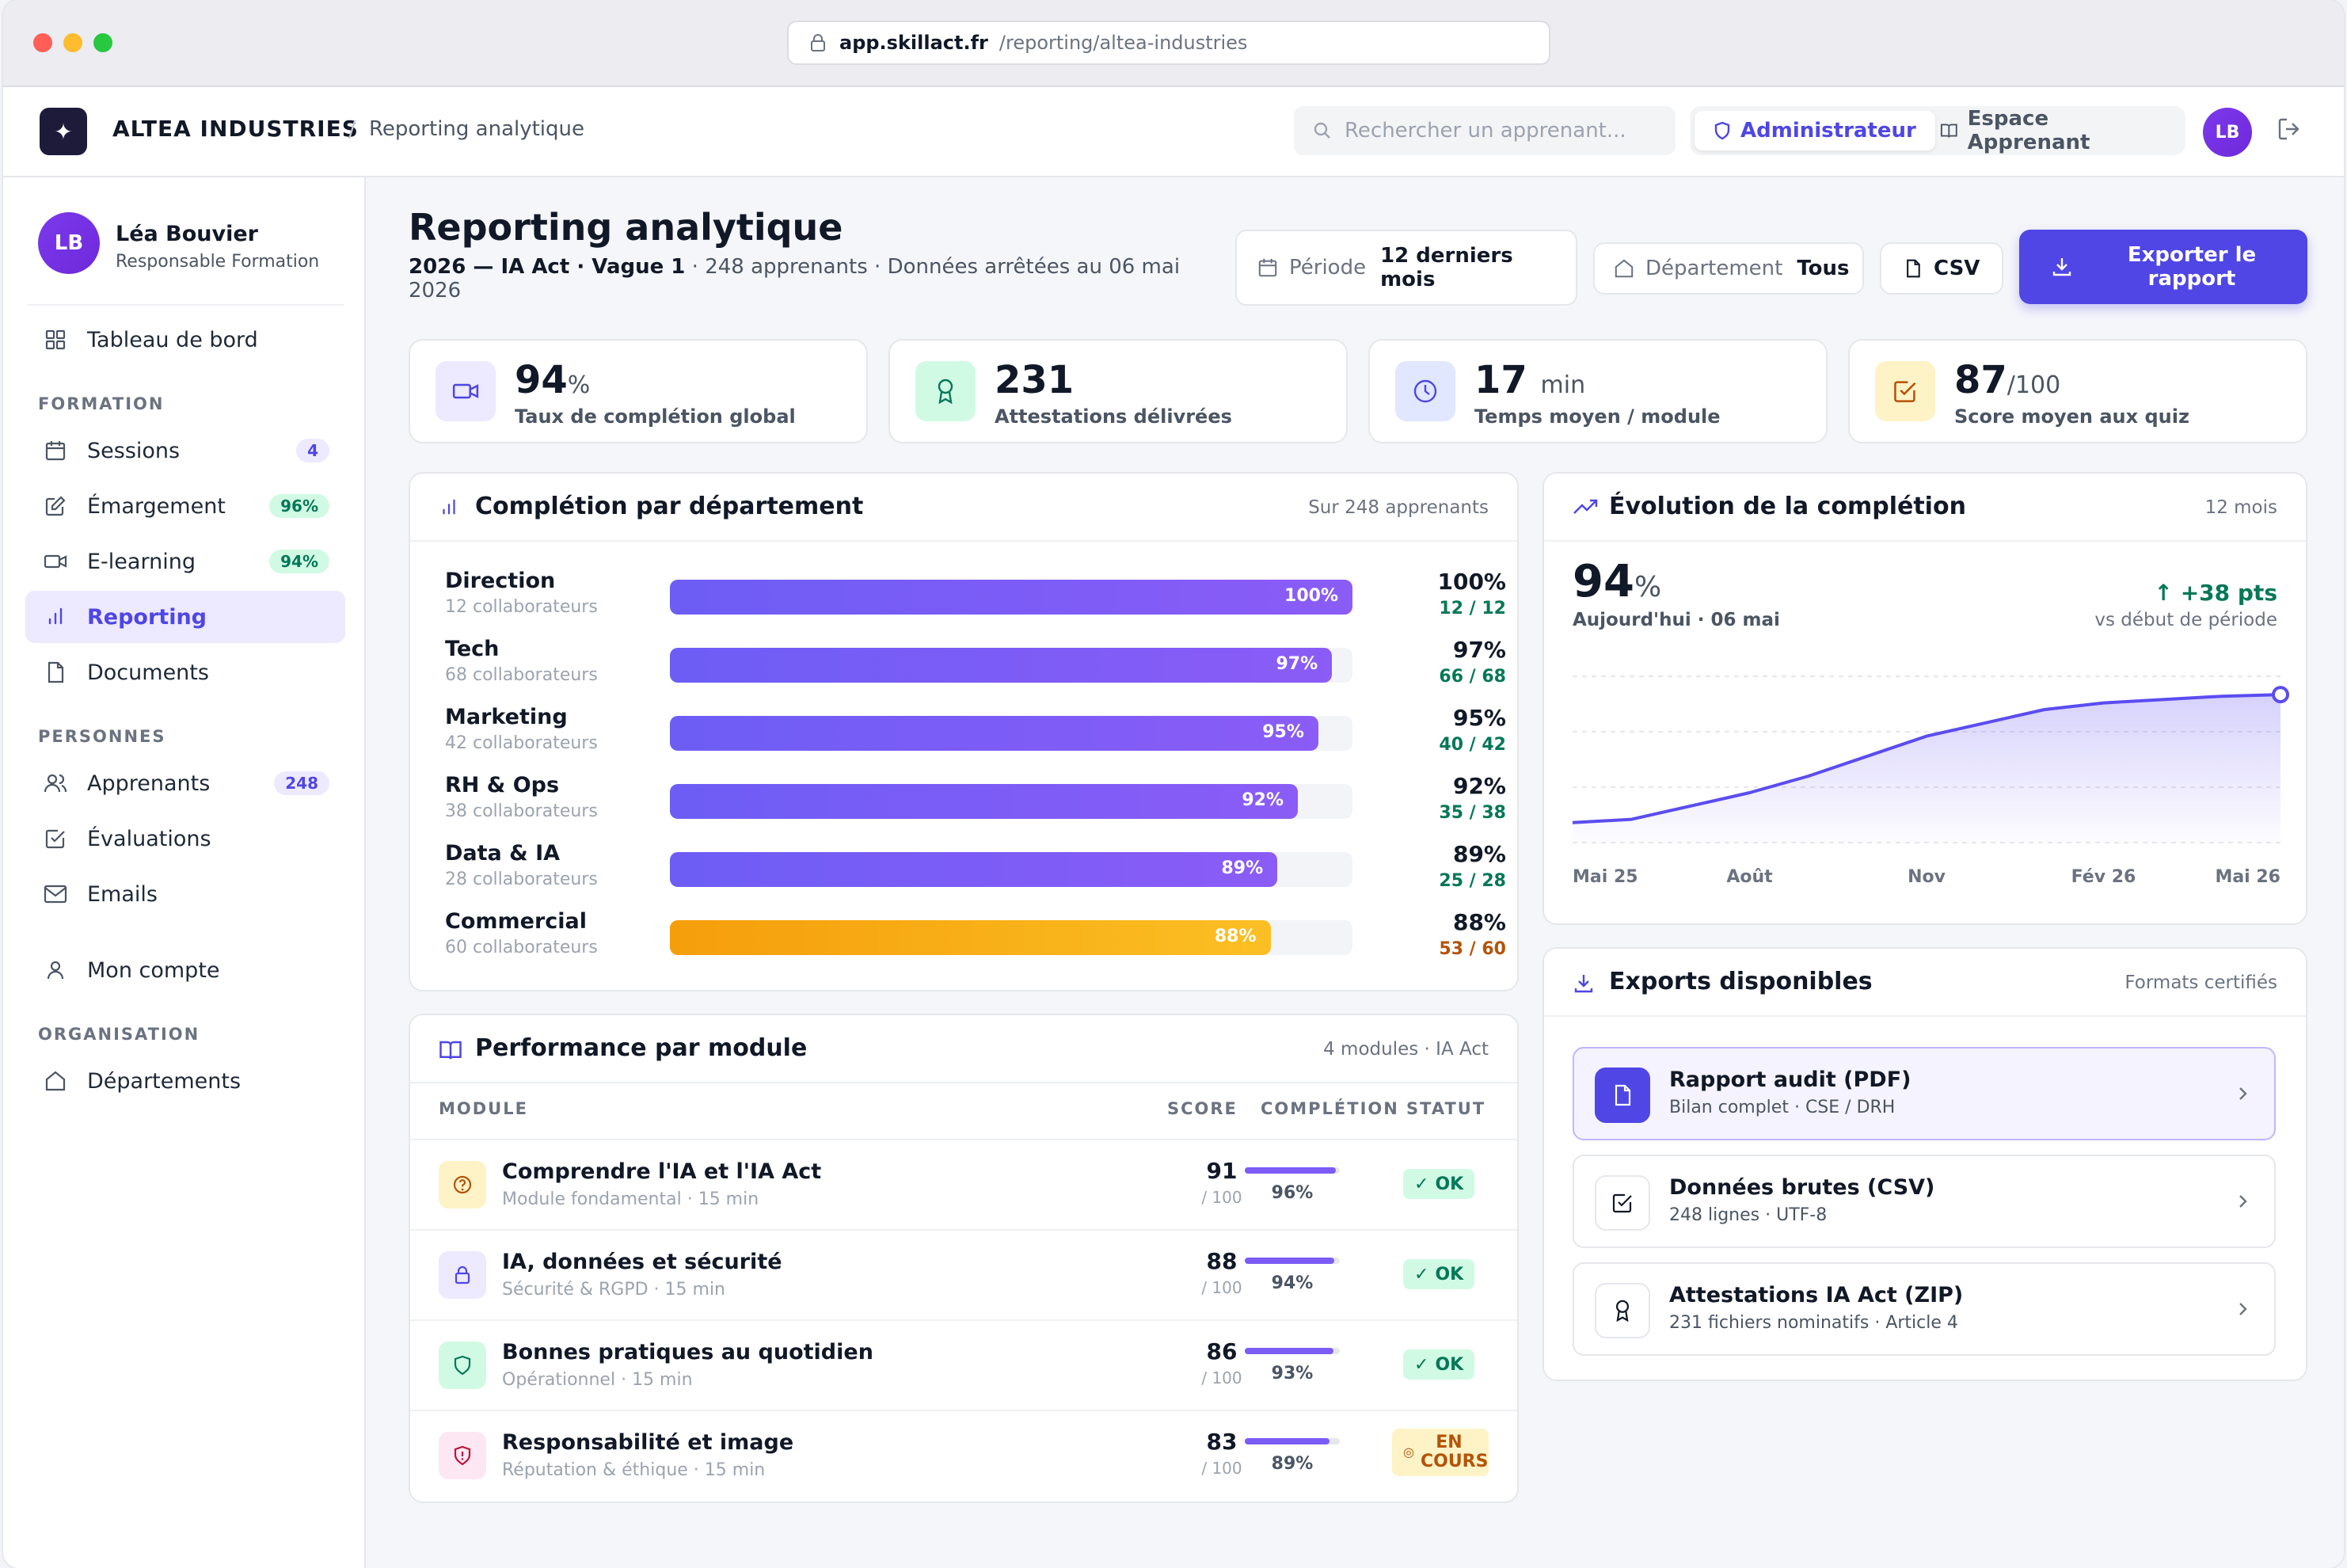 Image resolution: width=2347 pixels, height=1568 pixels. What do you see at coordinates (1728, 268) in the screenshot?
I see `department-filter: Département Tous` at bounding box center [1728, 268].